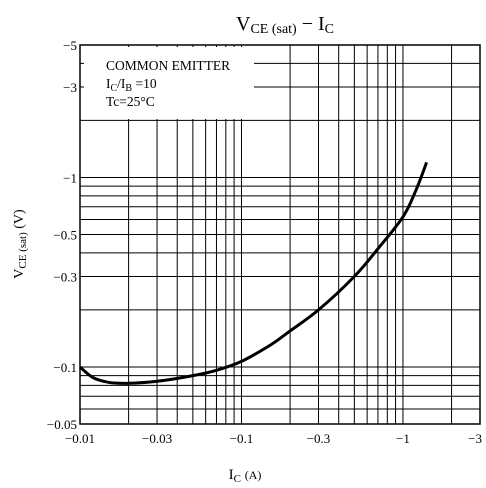 The height and width of the screenshot is (488, 486). Describe the element at coordinates (329, 29) in the screenshot. I see `title-right-sub: C` at that location.